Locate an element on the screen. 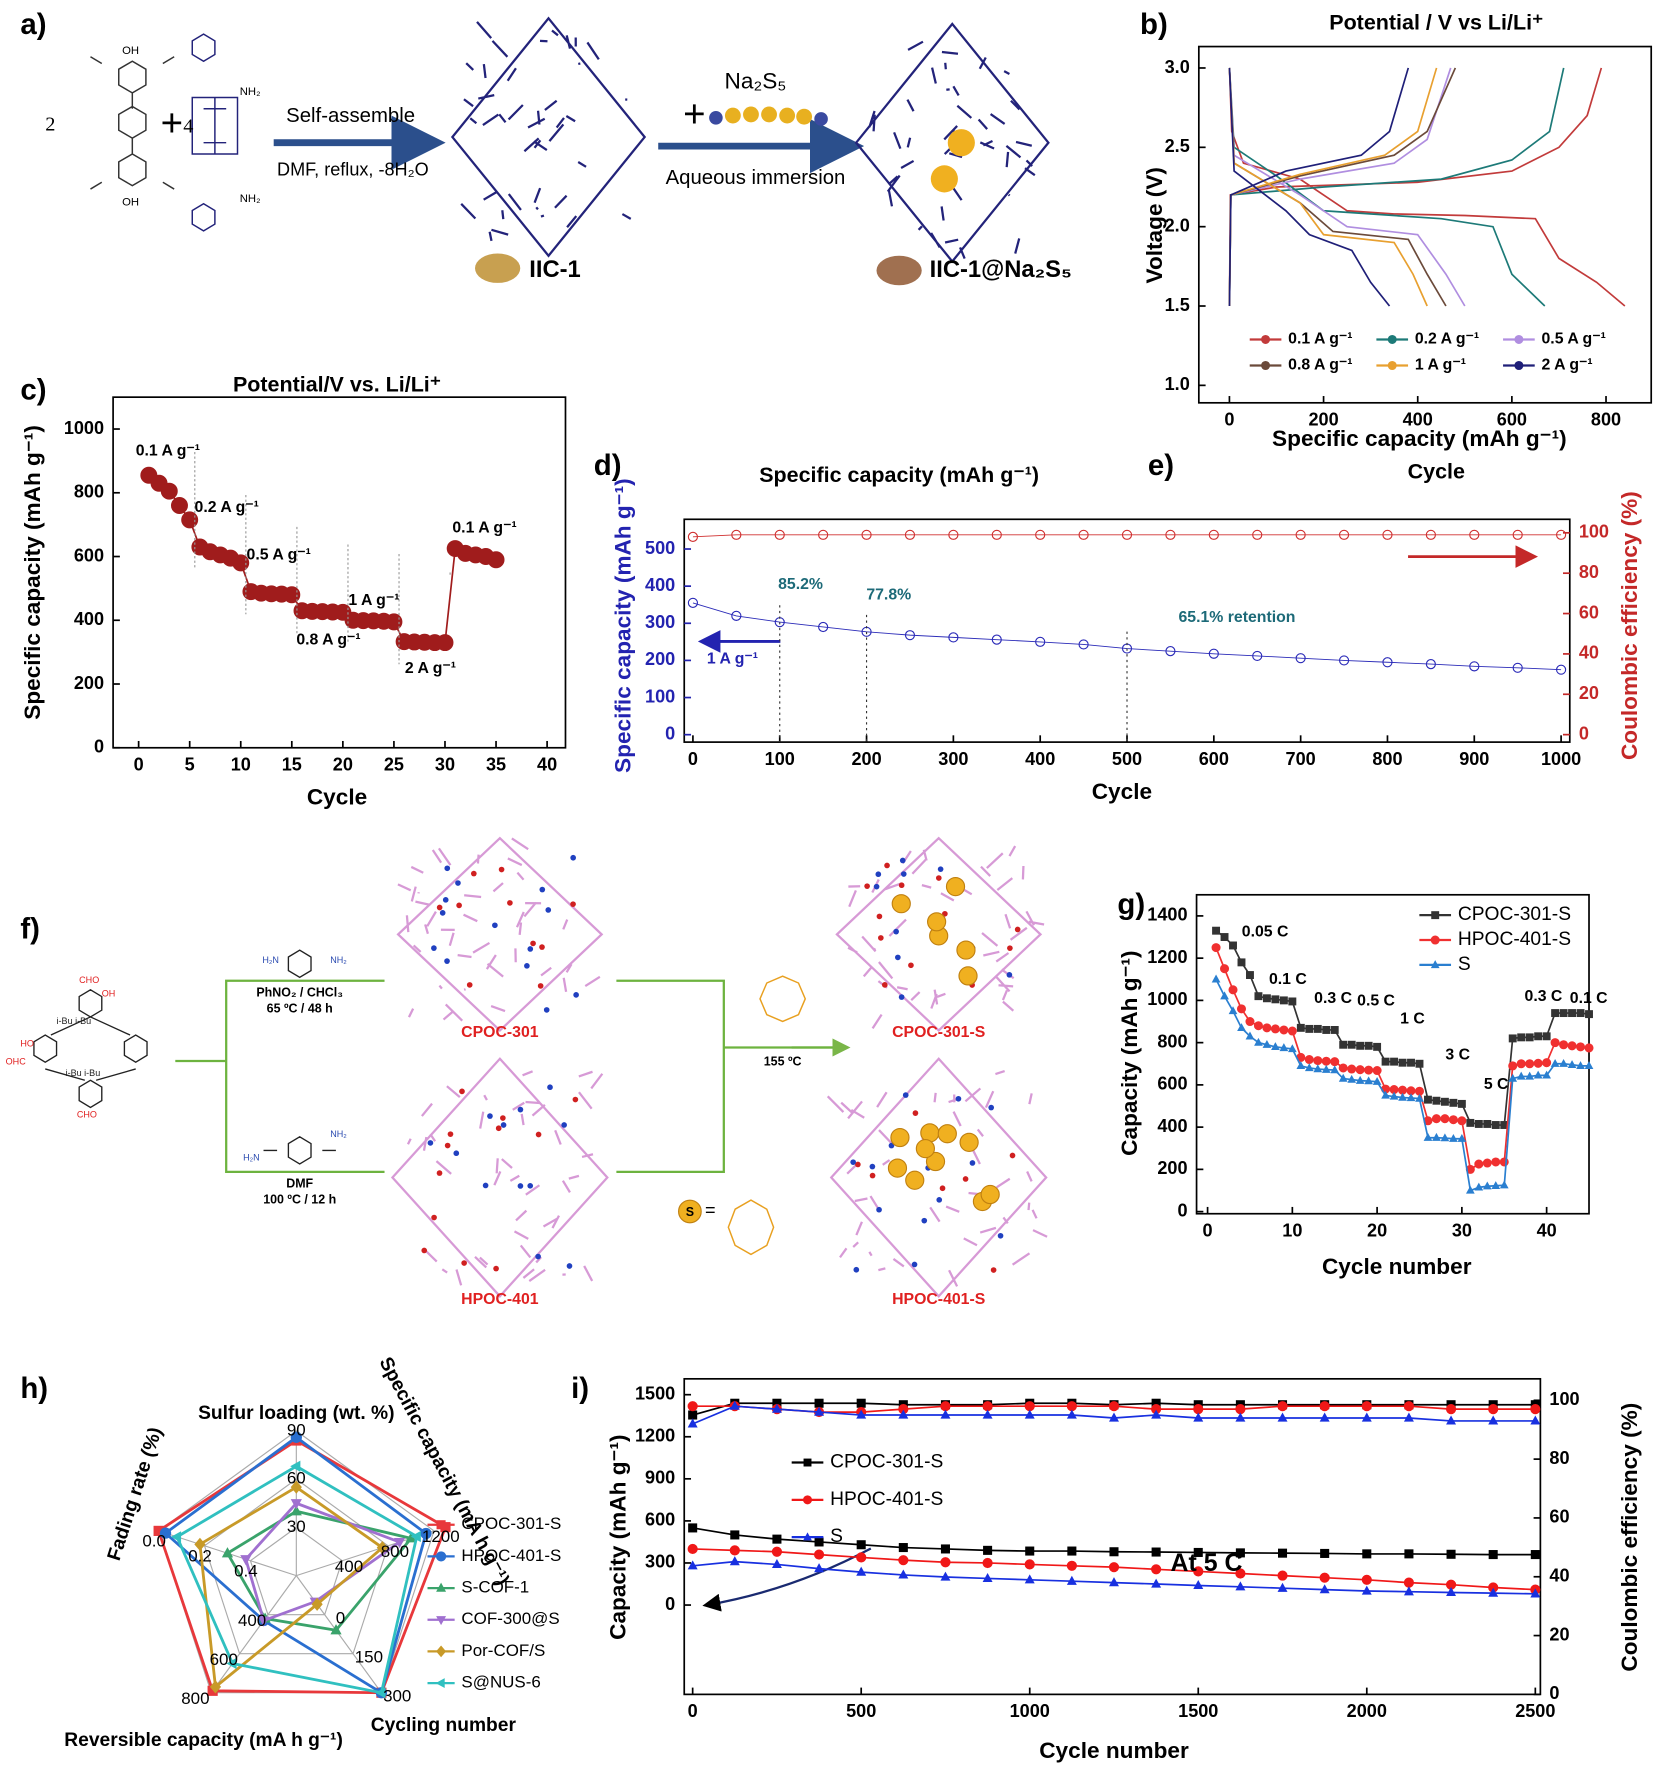  x-tick-label: 800 is located at coordinates (1387, 759).